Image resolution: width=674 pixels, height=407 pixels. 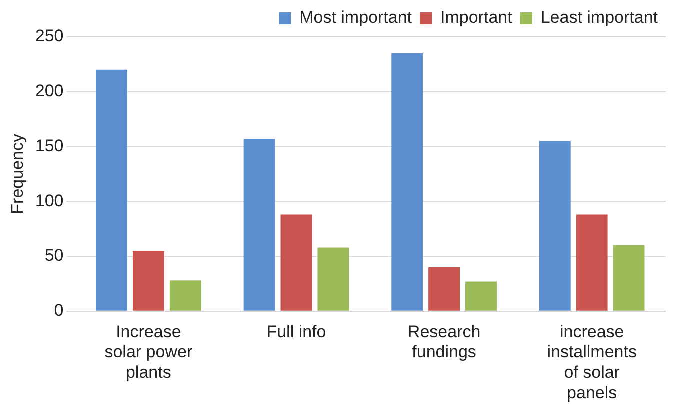 I want to click on legend-label: Most important, so click(x=356, y=18).